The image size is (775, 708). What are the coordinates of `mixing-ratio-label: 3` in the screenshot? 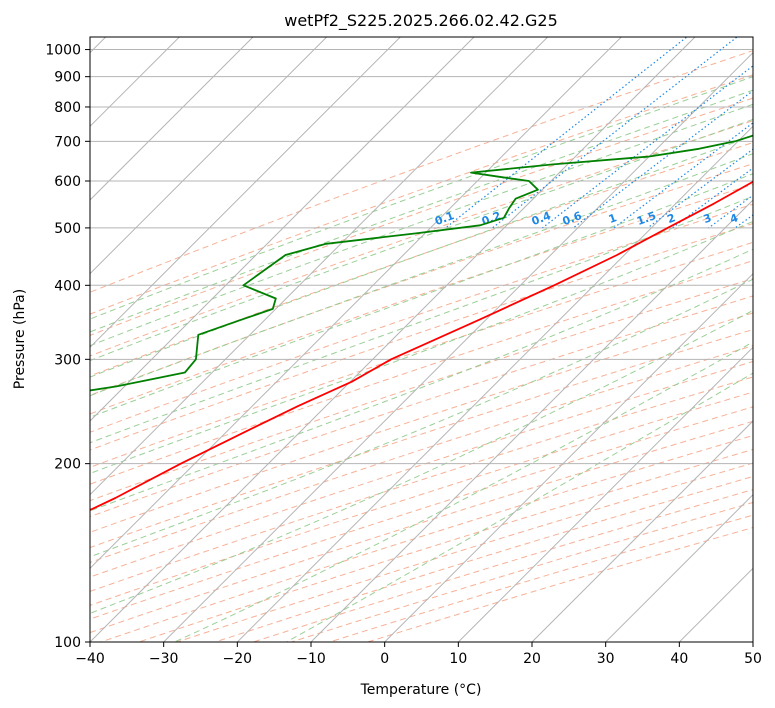 It's located at (708, 218).